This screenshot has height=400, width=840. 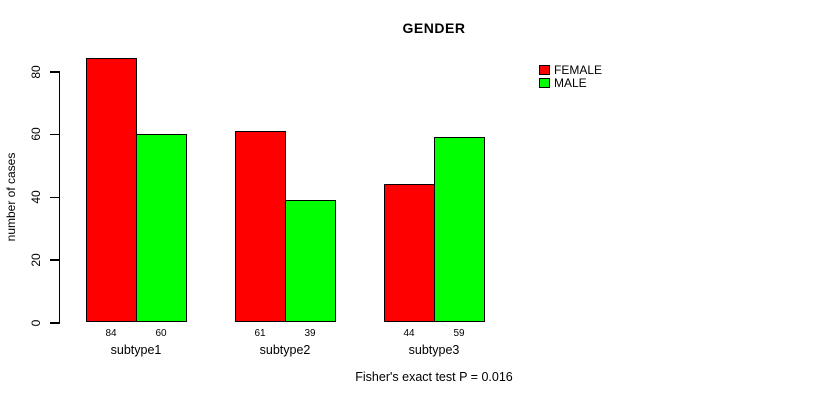 I want to click on bar-subtype1-female, so click(x=111, y=190).